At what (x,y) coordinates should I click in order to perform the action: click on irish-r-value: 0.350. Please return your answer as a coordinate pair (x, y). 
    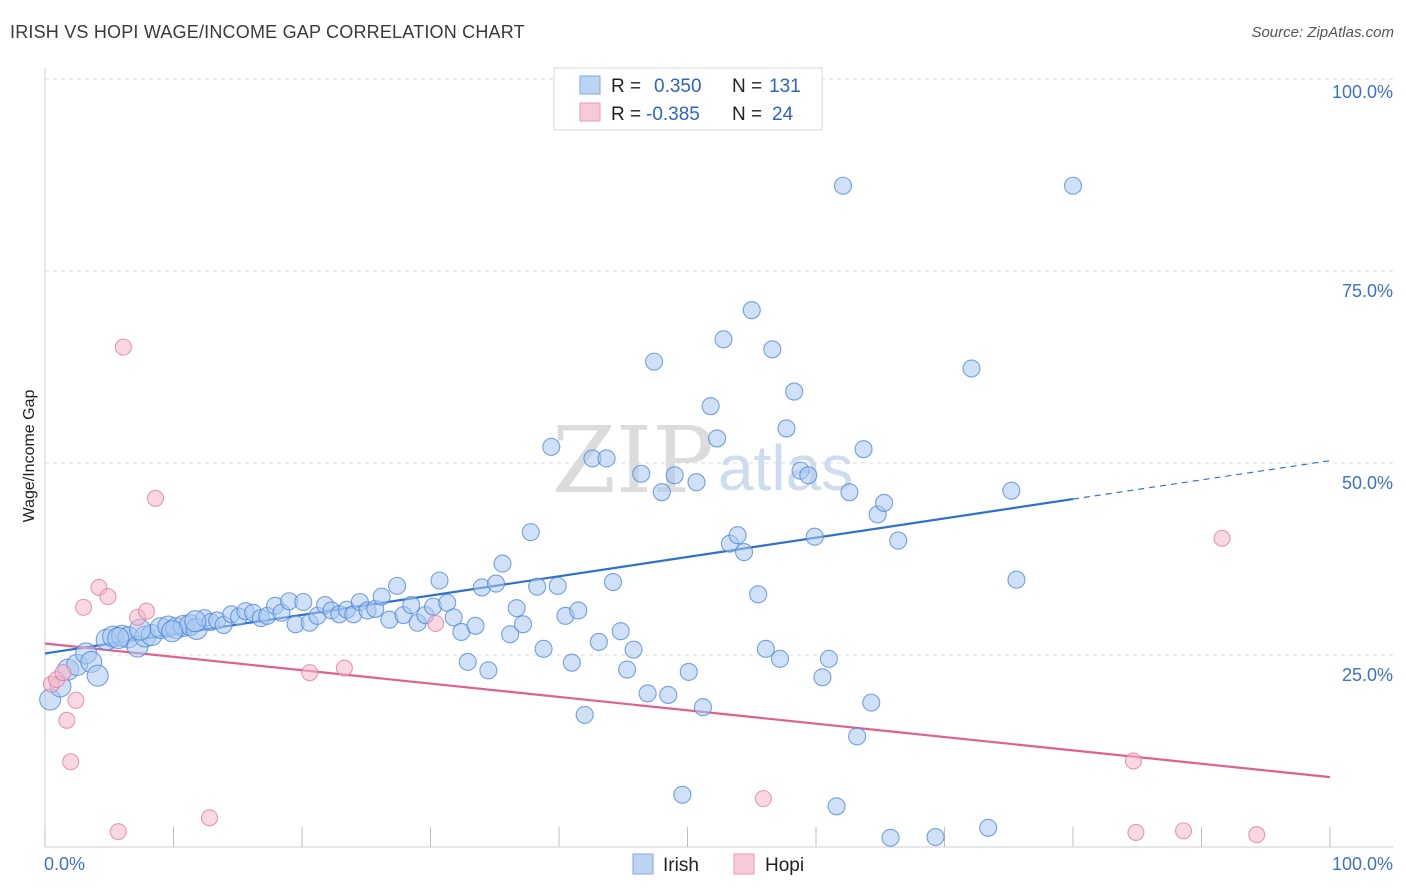
    Looking at the image, I should click on (678, 86).